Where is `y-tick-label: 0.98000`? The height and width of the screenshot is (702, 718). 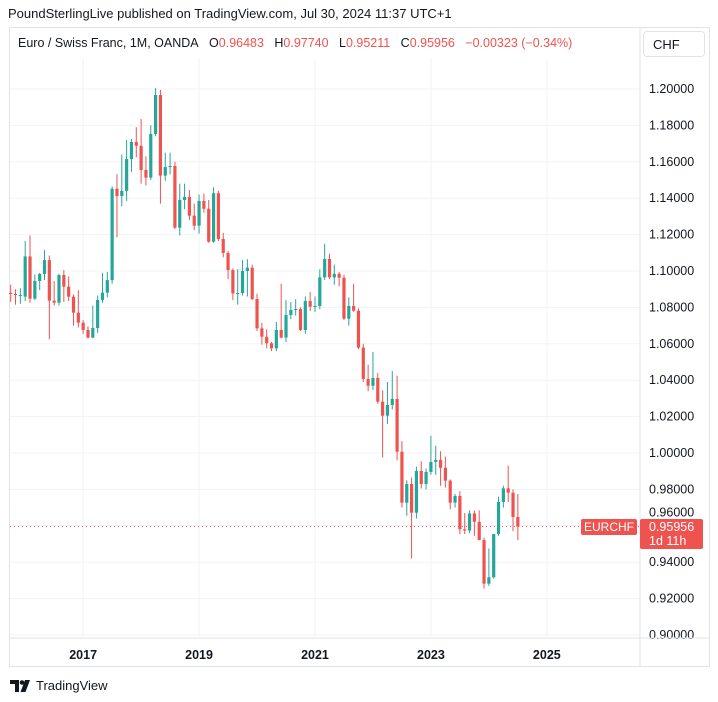
y-tick-label: 0.98000 is located at coordinates (671, 489).